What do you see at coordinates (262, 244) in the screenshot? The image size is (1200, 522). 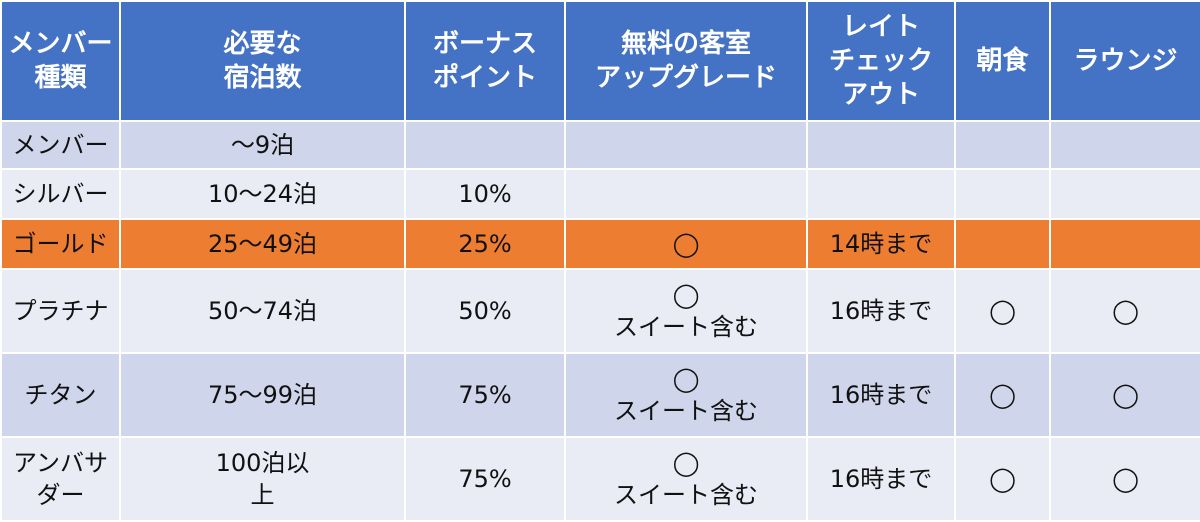 I see `cell-required-nights: 25〜49泊` at bounding box center [262, 244].